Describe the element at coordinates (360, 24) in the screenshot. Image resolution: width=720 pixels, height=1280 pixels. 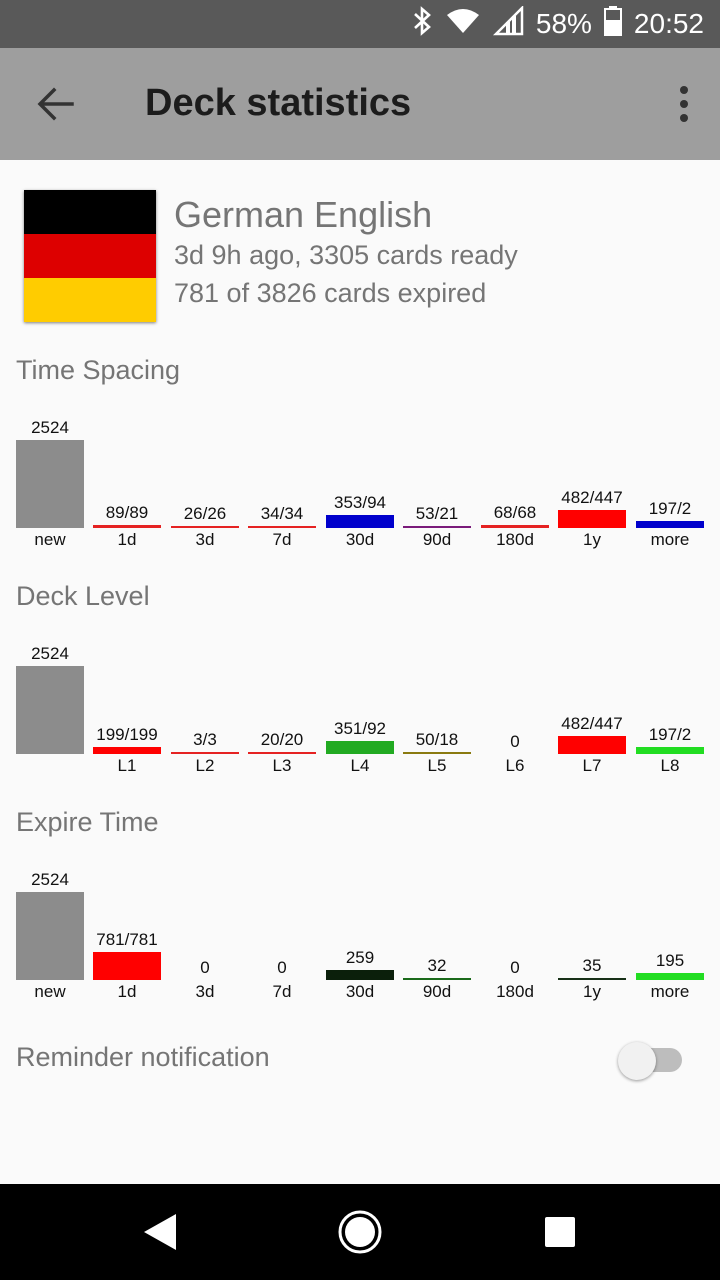
I see `status-bar: 58% 20:52` at that location.